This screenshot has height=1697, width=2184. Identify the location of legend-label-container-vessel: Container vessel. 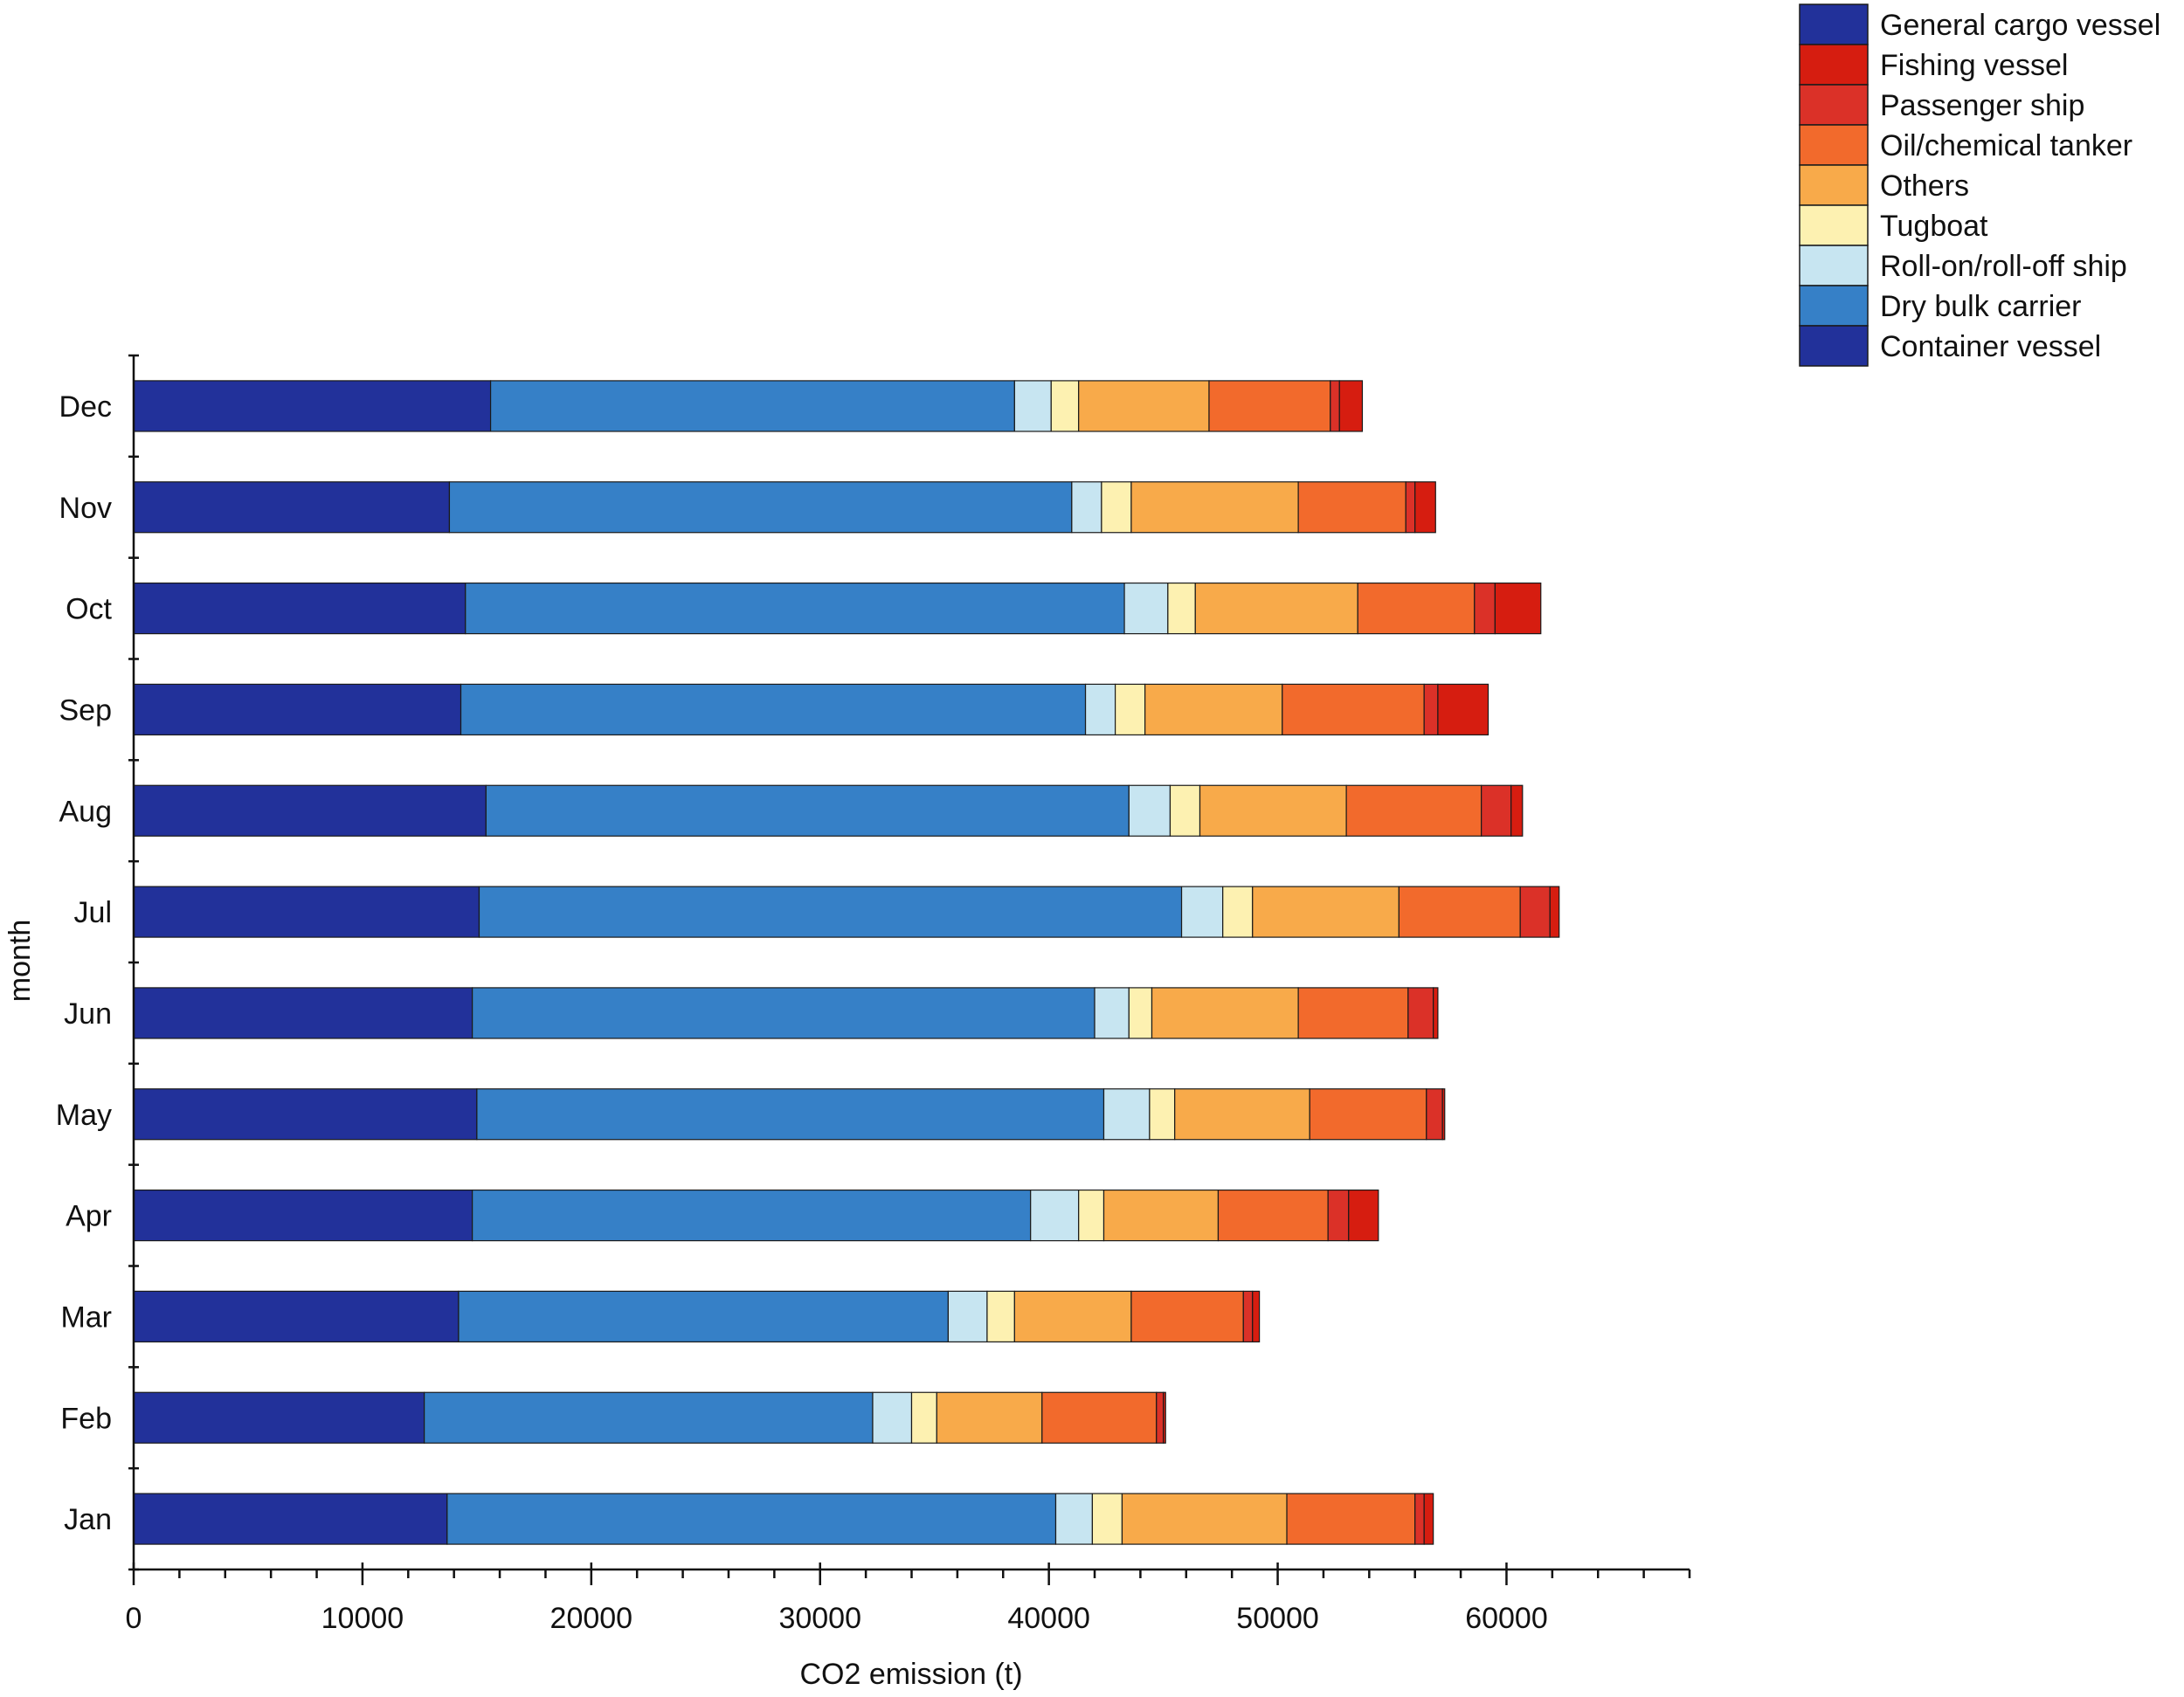
(1990, 346).